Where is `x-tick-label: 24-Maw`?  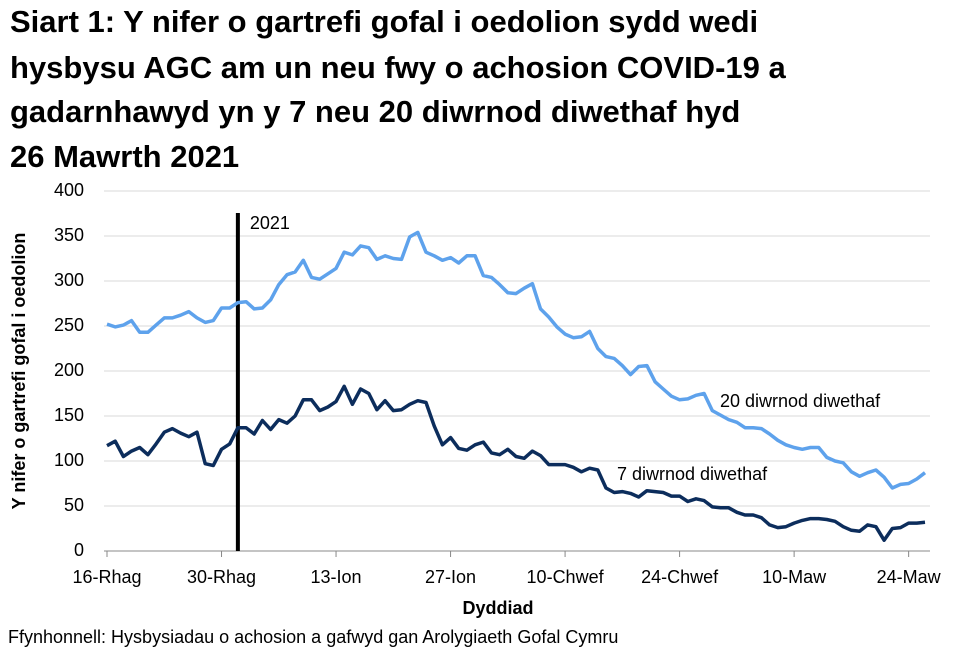
x-tick-label: 24-Maw is located at coordinates (909, 577).